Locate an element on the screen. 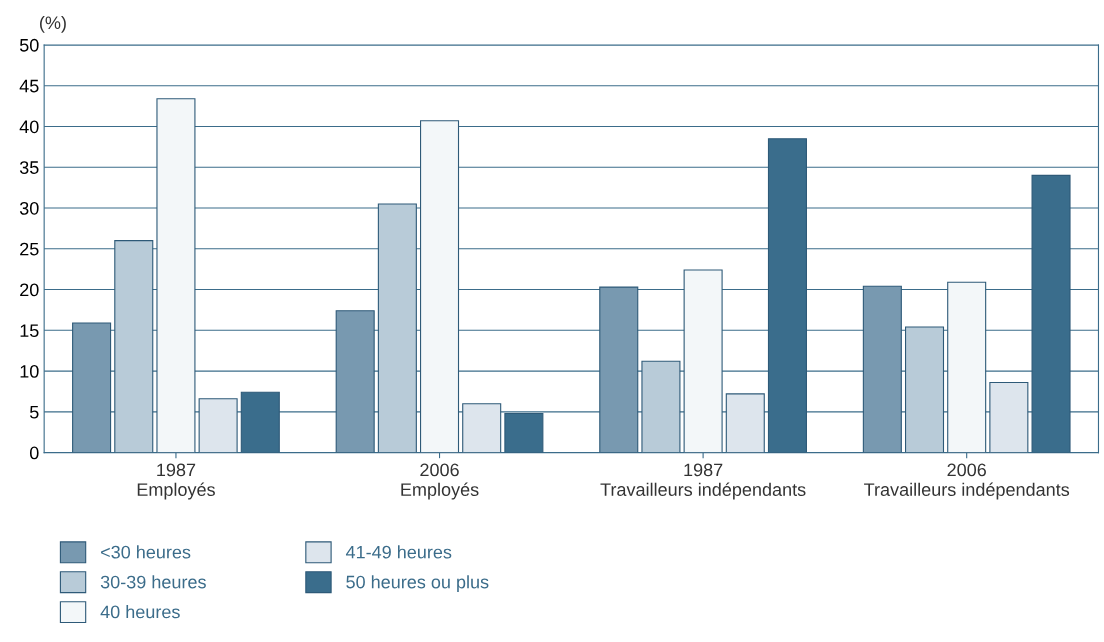 The height and width of the screenshot is (642, 1104). y-tick-label: 15 is located at coordinates (29, 331).